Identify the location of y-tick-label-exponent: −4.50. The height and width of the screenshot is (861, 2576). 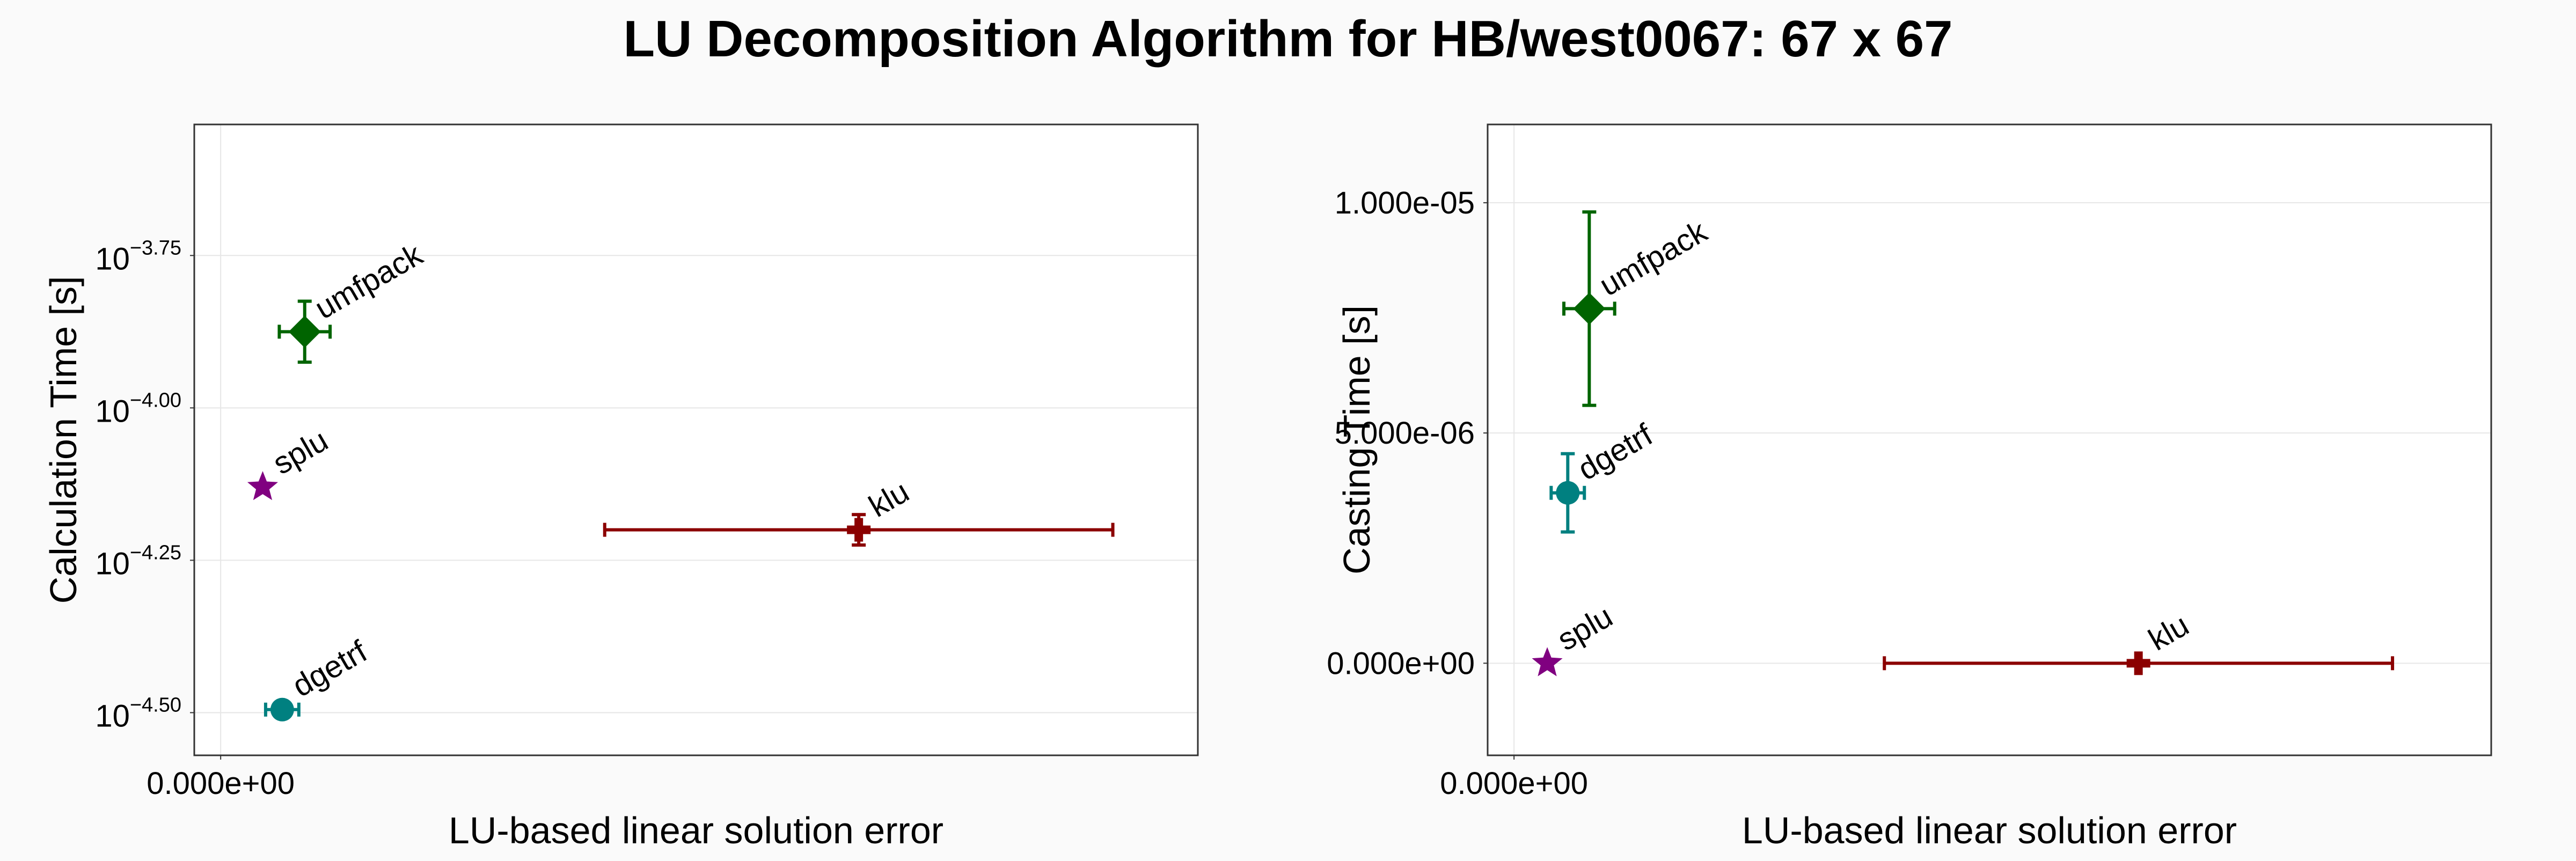
(155, 705).